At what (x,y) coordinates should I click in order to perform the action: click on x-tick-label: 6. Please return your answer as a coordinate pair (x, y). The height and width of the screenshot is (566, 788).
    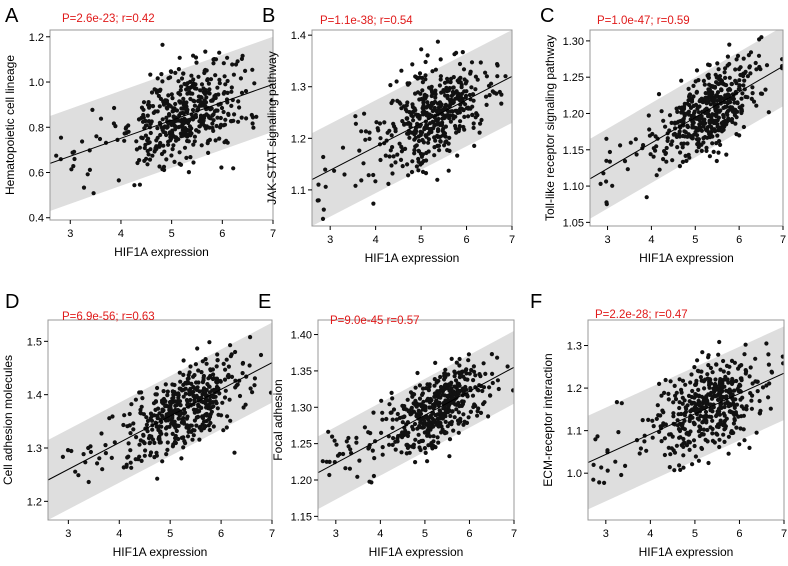
    Looking at the image, I should click on (466, 240).